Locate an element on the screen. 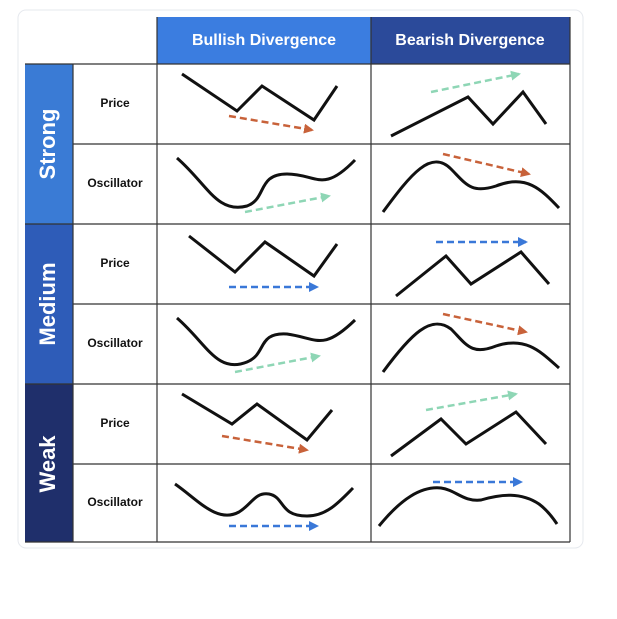 The image size is (617, 619). group-label: Medium is located at coordinates (47, 303).